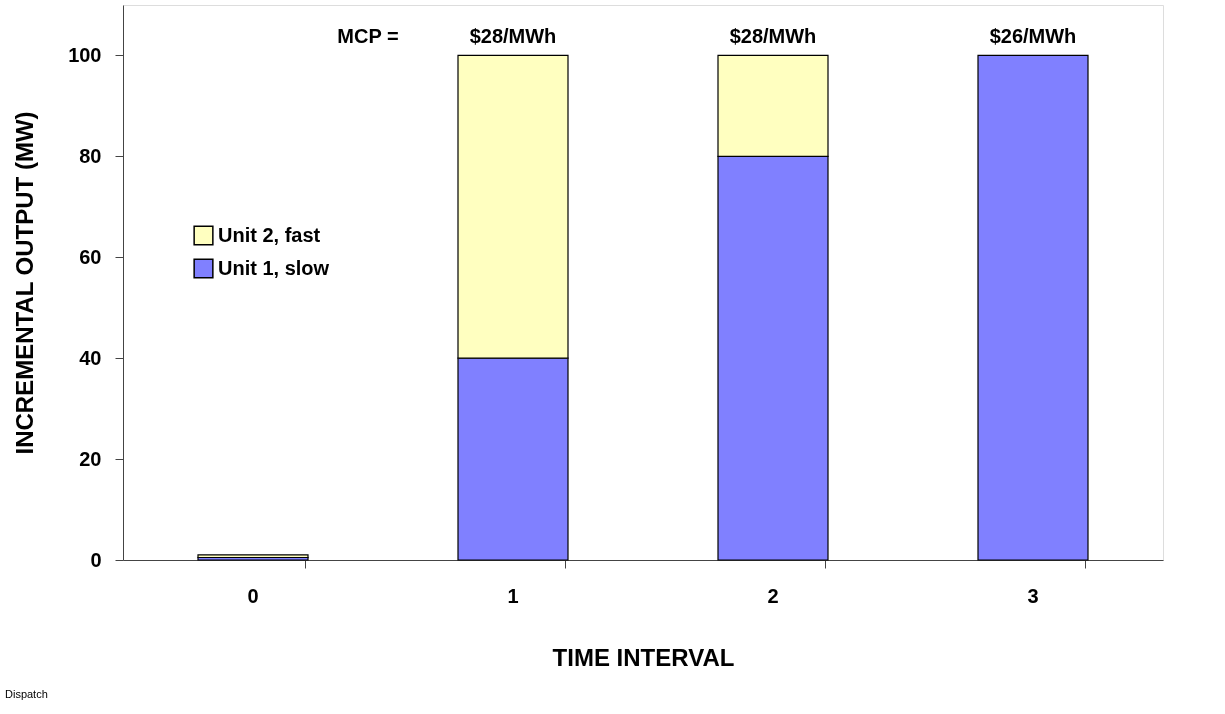  I want to click on y-axis-title: INCREMENTAL OUTPUT (MW), so click(25, 283).